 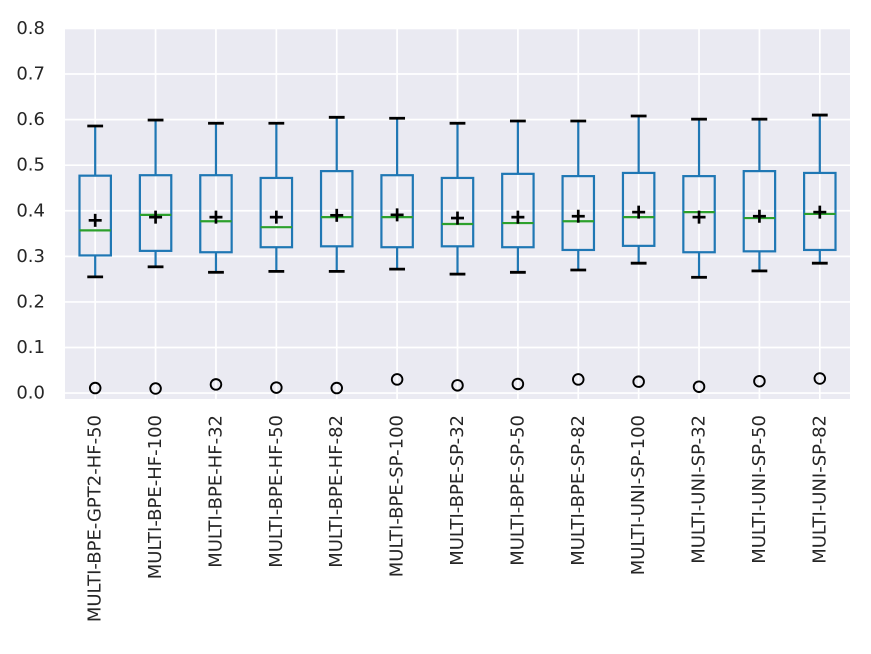 What do you see at coordinates (30, 256) in the screenshot?
I see `y-tick-label: 0.3` at bounding box center [30, 256].